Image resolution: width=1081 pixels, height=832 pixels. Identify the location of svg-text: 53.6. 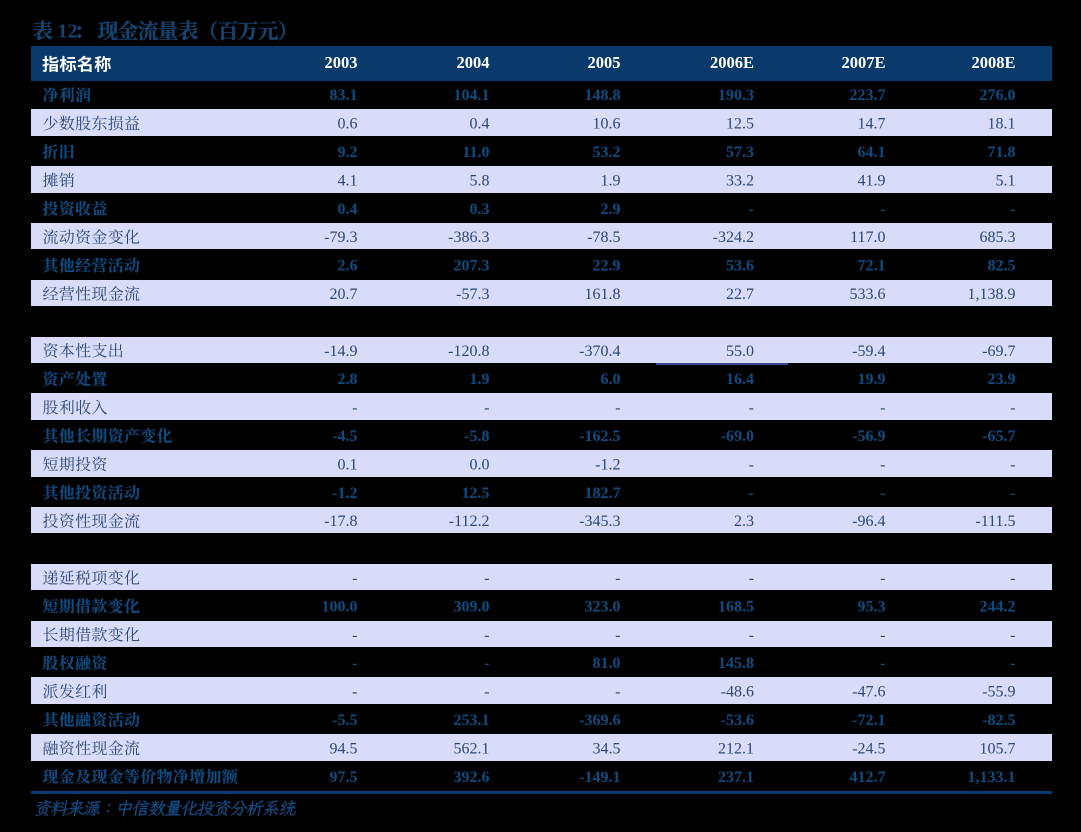
(740, 266).